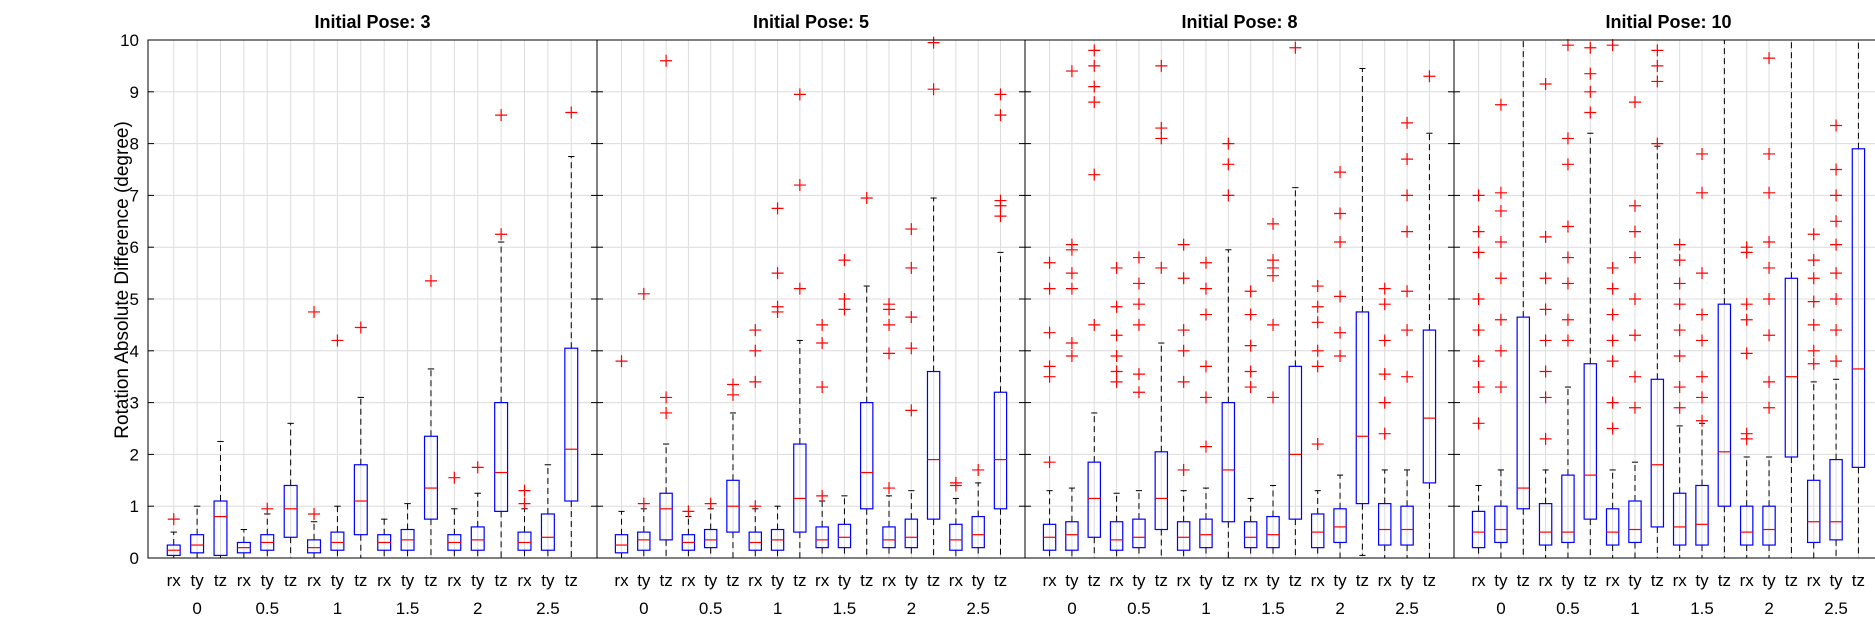  What do you see at coordinates (243, 544) in the screenshot?
I see `box-rx-0.5` at bounding box center [243, 544].